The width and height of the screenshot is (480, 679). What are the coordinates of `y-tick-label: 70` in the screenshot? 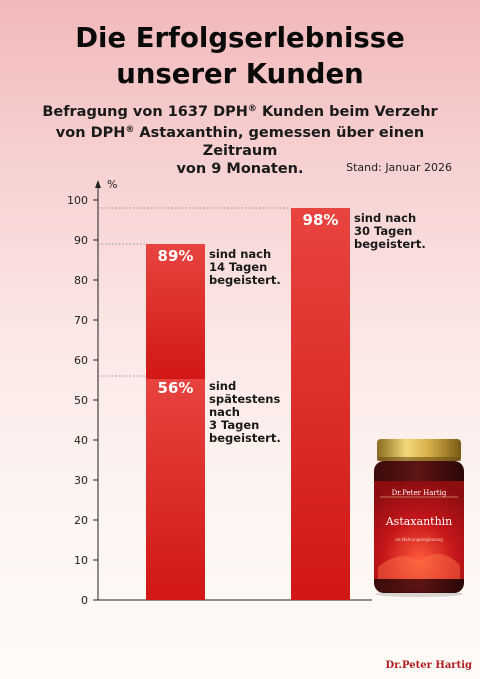 It's located at (81, 320).